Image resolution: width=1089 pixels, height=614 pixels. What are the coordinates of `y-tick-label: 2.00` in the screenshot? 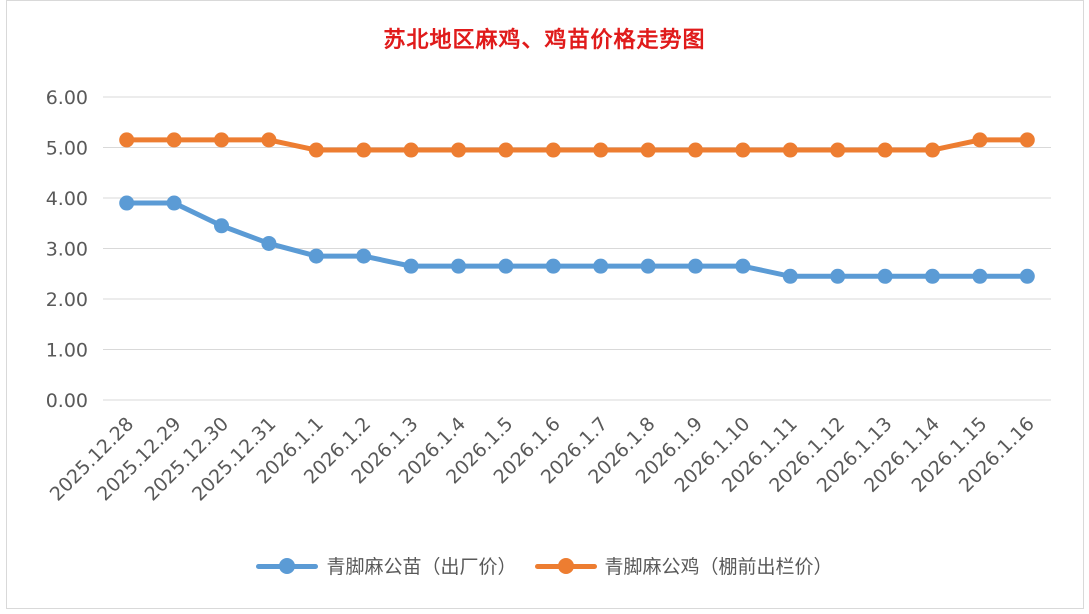 It's located at (67, 300).